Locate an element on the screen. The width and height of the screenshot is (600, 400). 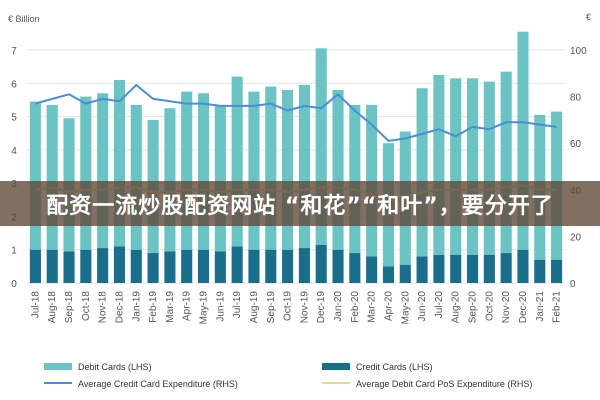
x-tick-label: Nov-18 is located at coordinates (103, 307).